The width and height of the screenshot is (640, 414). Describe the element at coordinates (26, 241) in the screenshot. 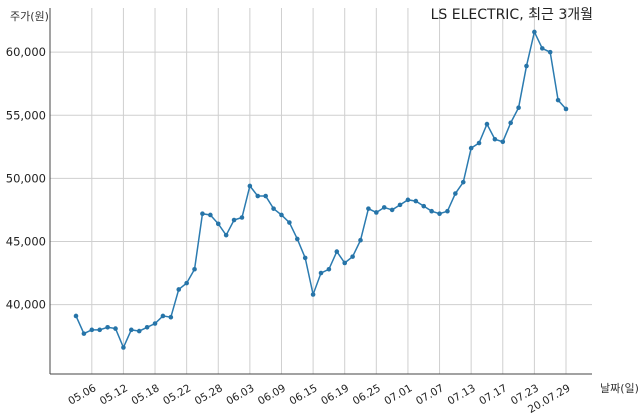

I see `y-tick-label: 45,000` at that location.